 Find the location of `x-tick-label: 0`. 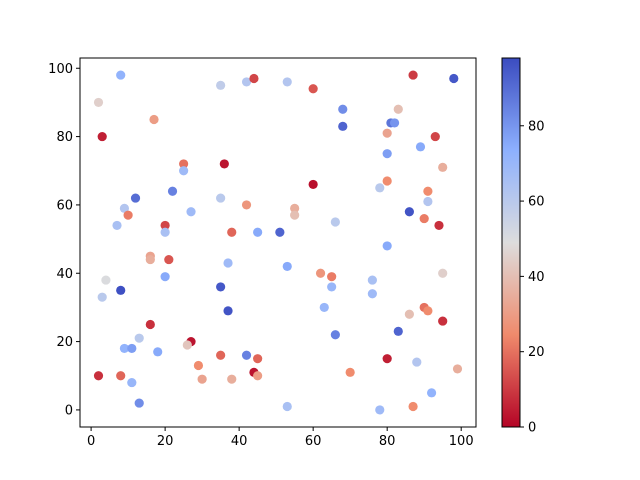

x-tick-label: 0 is located at coordinates (91, 441).